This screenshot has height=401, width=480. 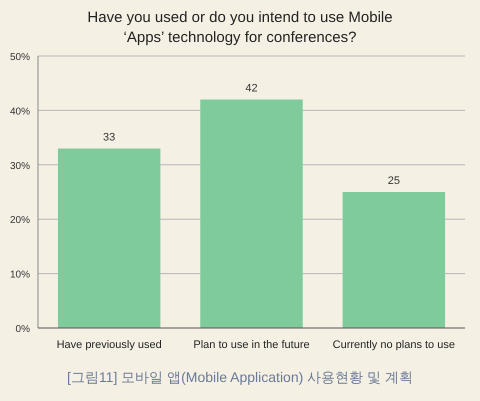 I want to click on data-label: 25, so click(x=394, y=181).